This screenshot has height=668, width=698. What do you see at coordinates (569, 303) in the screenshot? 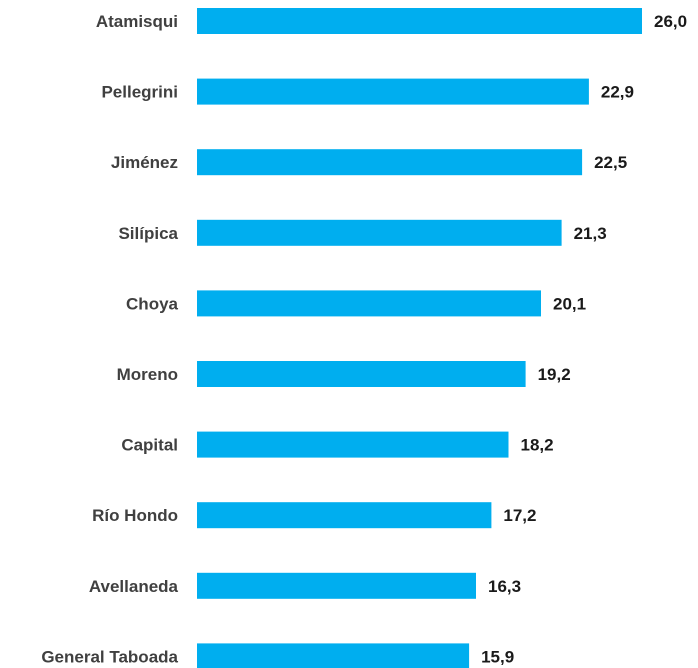
I see `value-label-4: 20,1` at bounding box center [569, 303].